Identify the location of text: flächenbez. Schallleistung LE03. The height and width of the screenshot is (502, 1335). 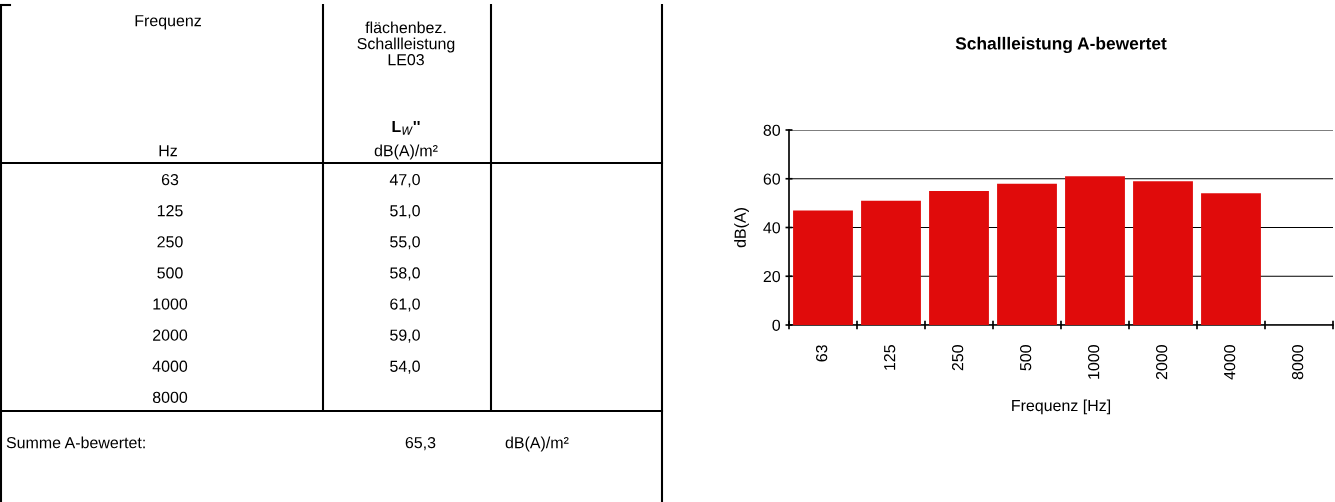
(406, 43).